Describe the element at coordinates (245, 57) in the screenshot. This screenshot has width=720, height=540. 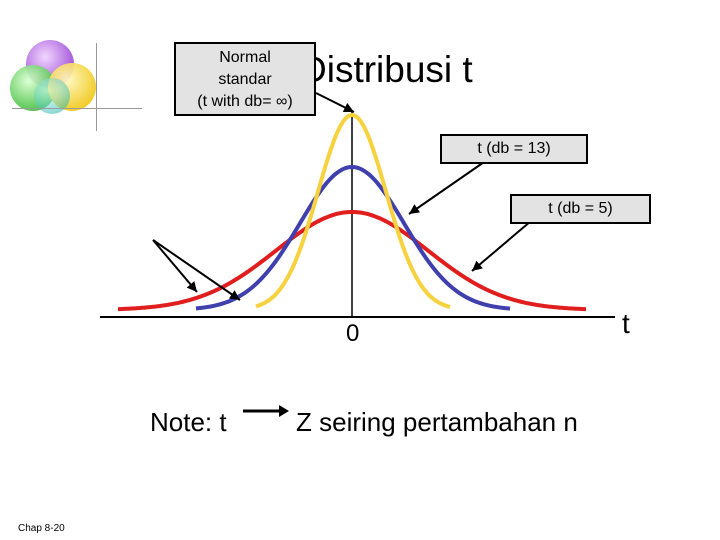
I see `callout-normal-line1: Normal` at that location.